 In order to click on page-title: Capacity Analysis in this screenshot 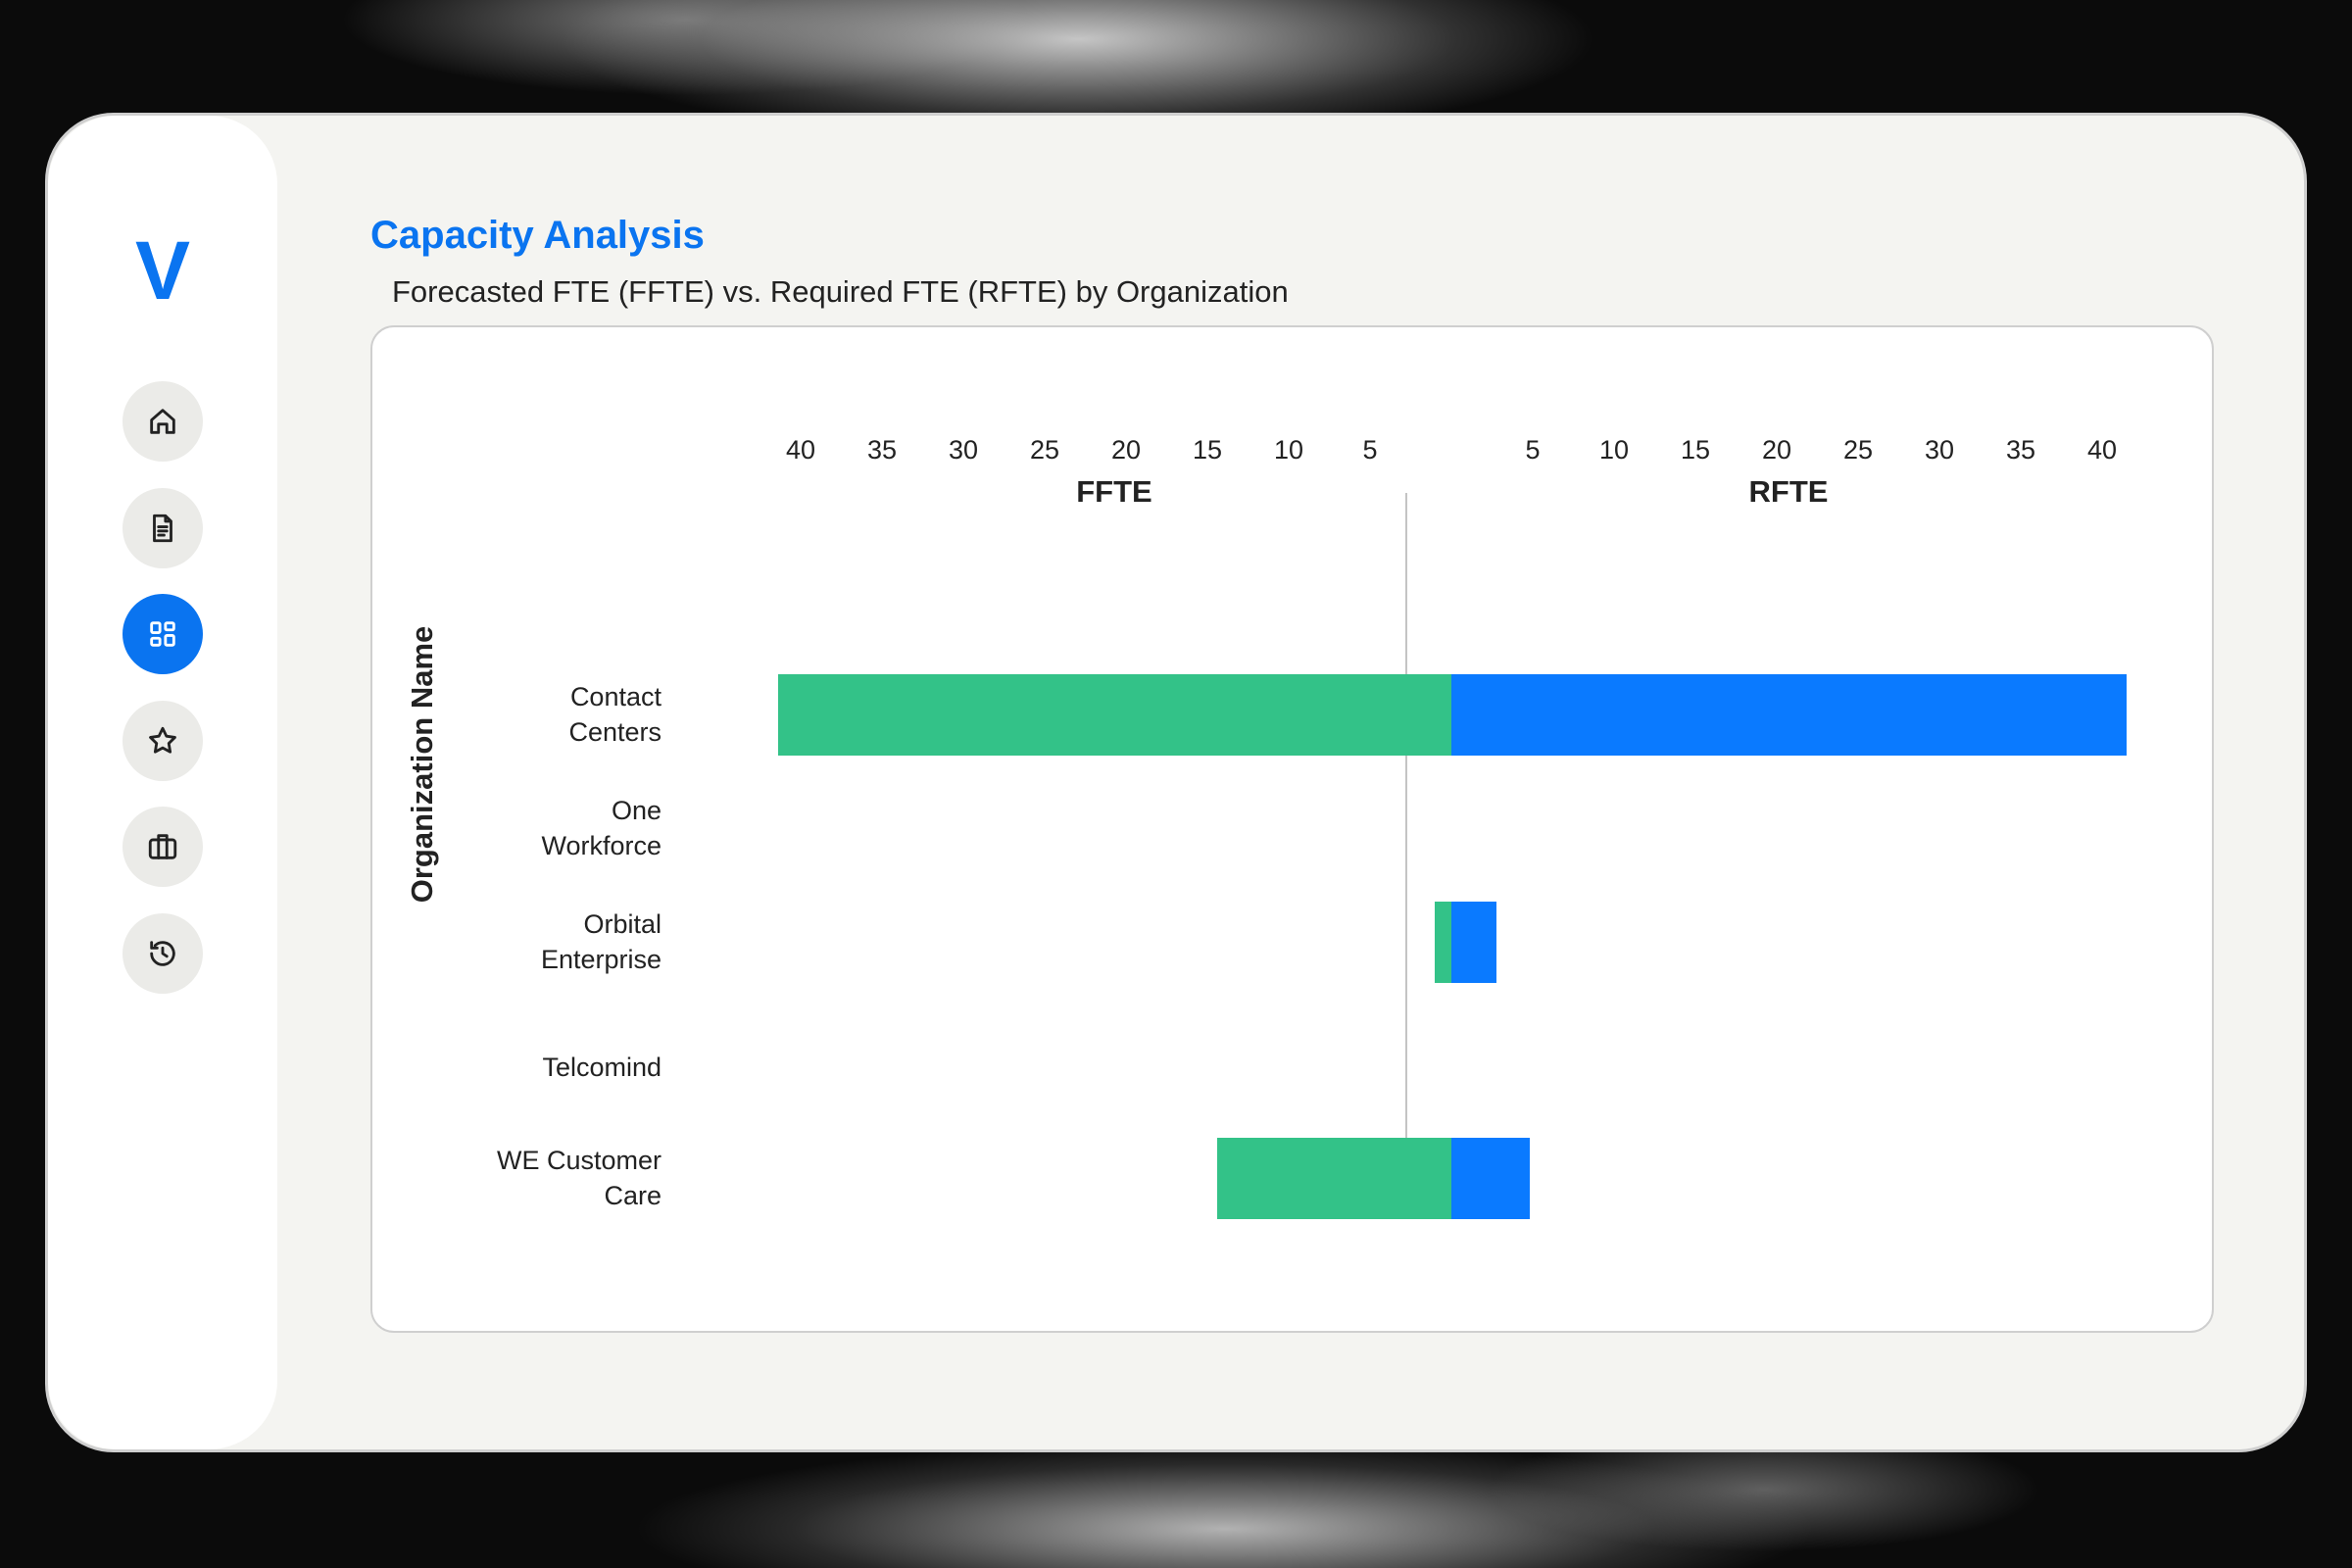, I will do `click(537, 235)`.